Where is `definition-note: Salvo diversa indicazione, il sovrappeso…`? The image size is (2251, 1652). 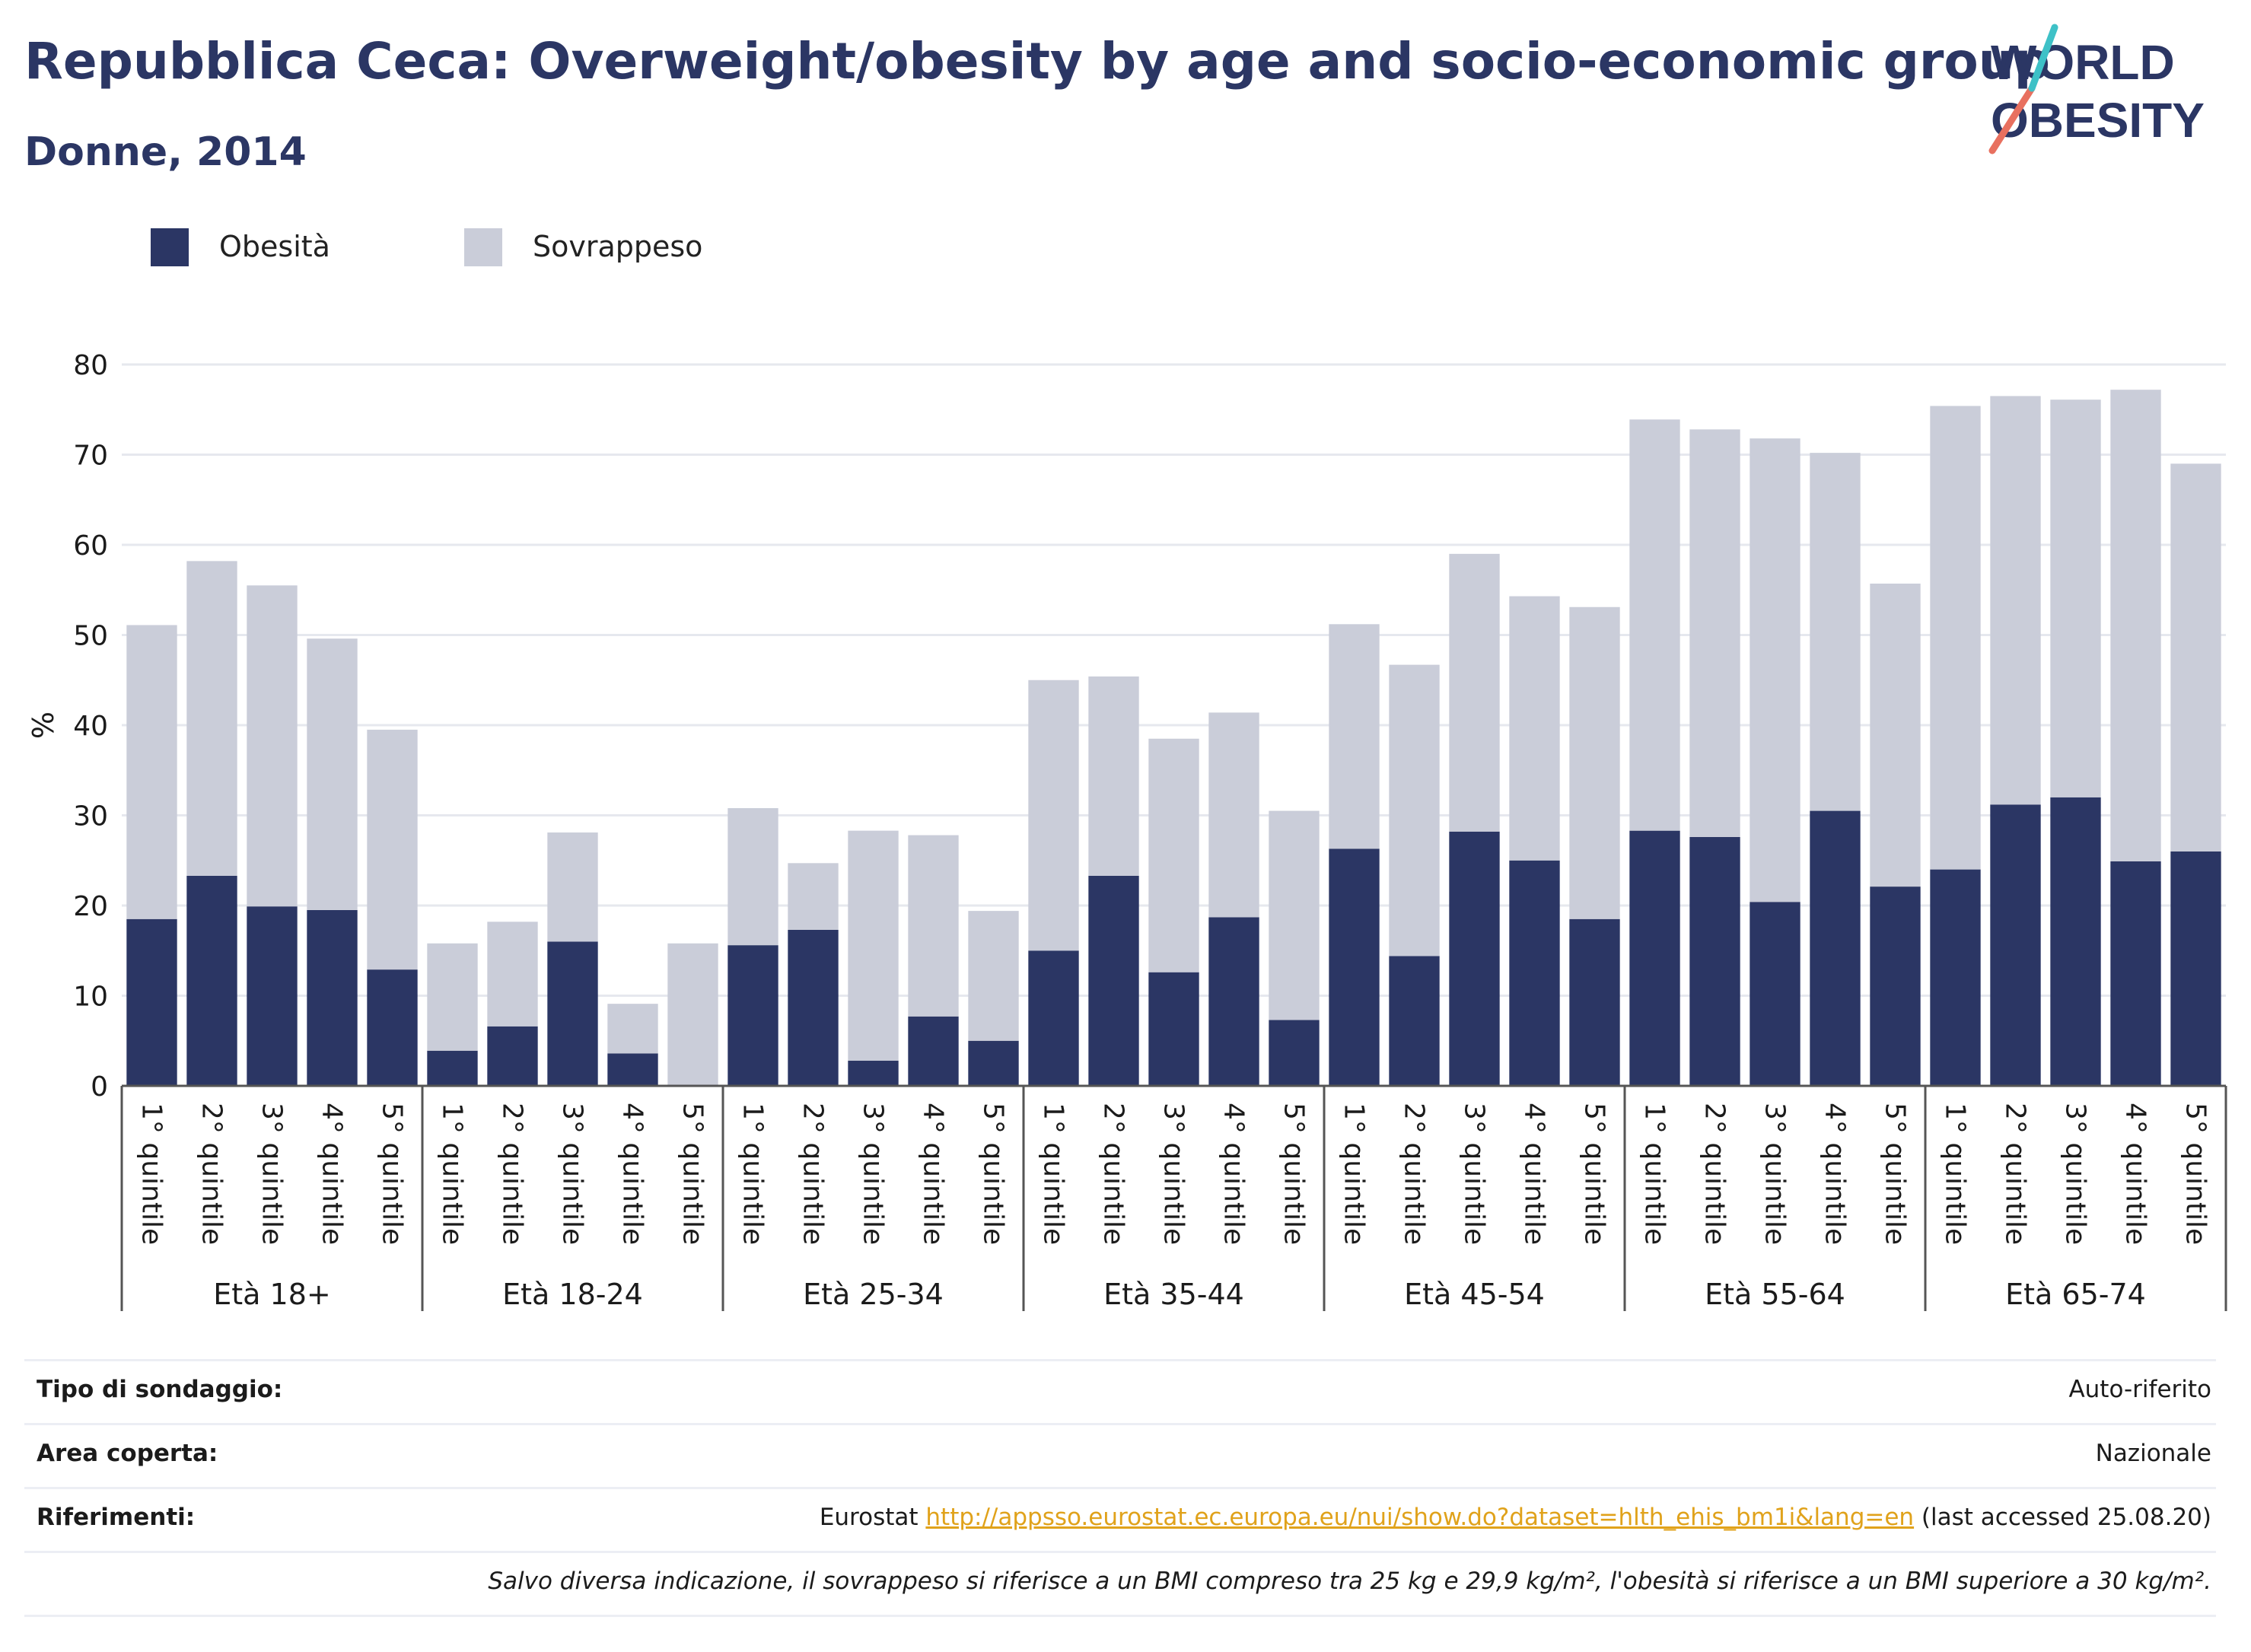 definition-note: Salvo diversa indicazione, il sovrappeso… is located at coordinates (1349, 1581).